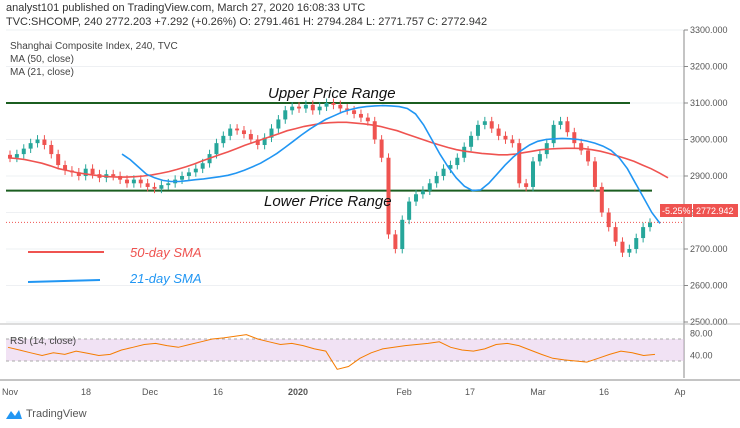  I want to click on change-tag, so click(676, 210).